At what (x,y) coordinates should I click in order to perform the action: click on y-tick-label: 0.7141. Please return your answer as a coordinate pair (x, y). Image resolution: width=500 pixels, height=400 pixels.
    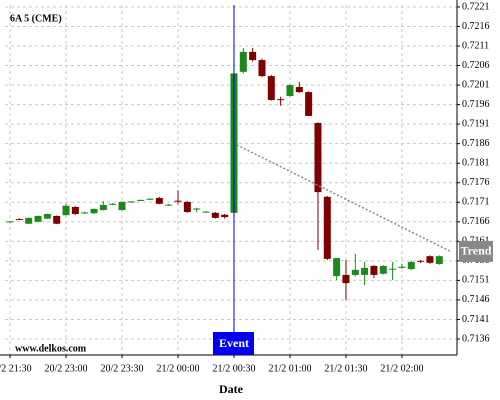
    Looking at the image, I should click on (476, 319).